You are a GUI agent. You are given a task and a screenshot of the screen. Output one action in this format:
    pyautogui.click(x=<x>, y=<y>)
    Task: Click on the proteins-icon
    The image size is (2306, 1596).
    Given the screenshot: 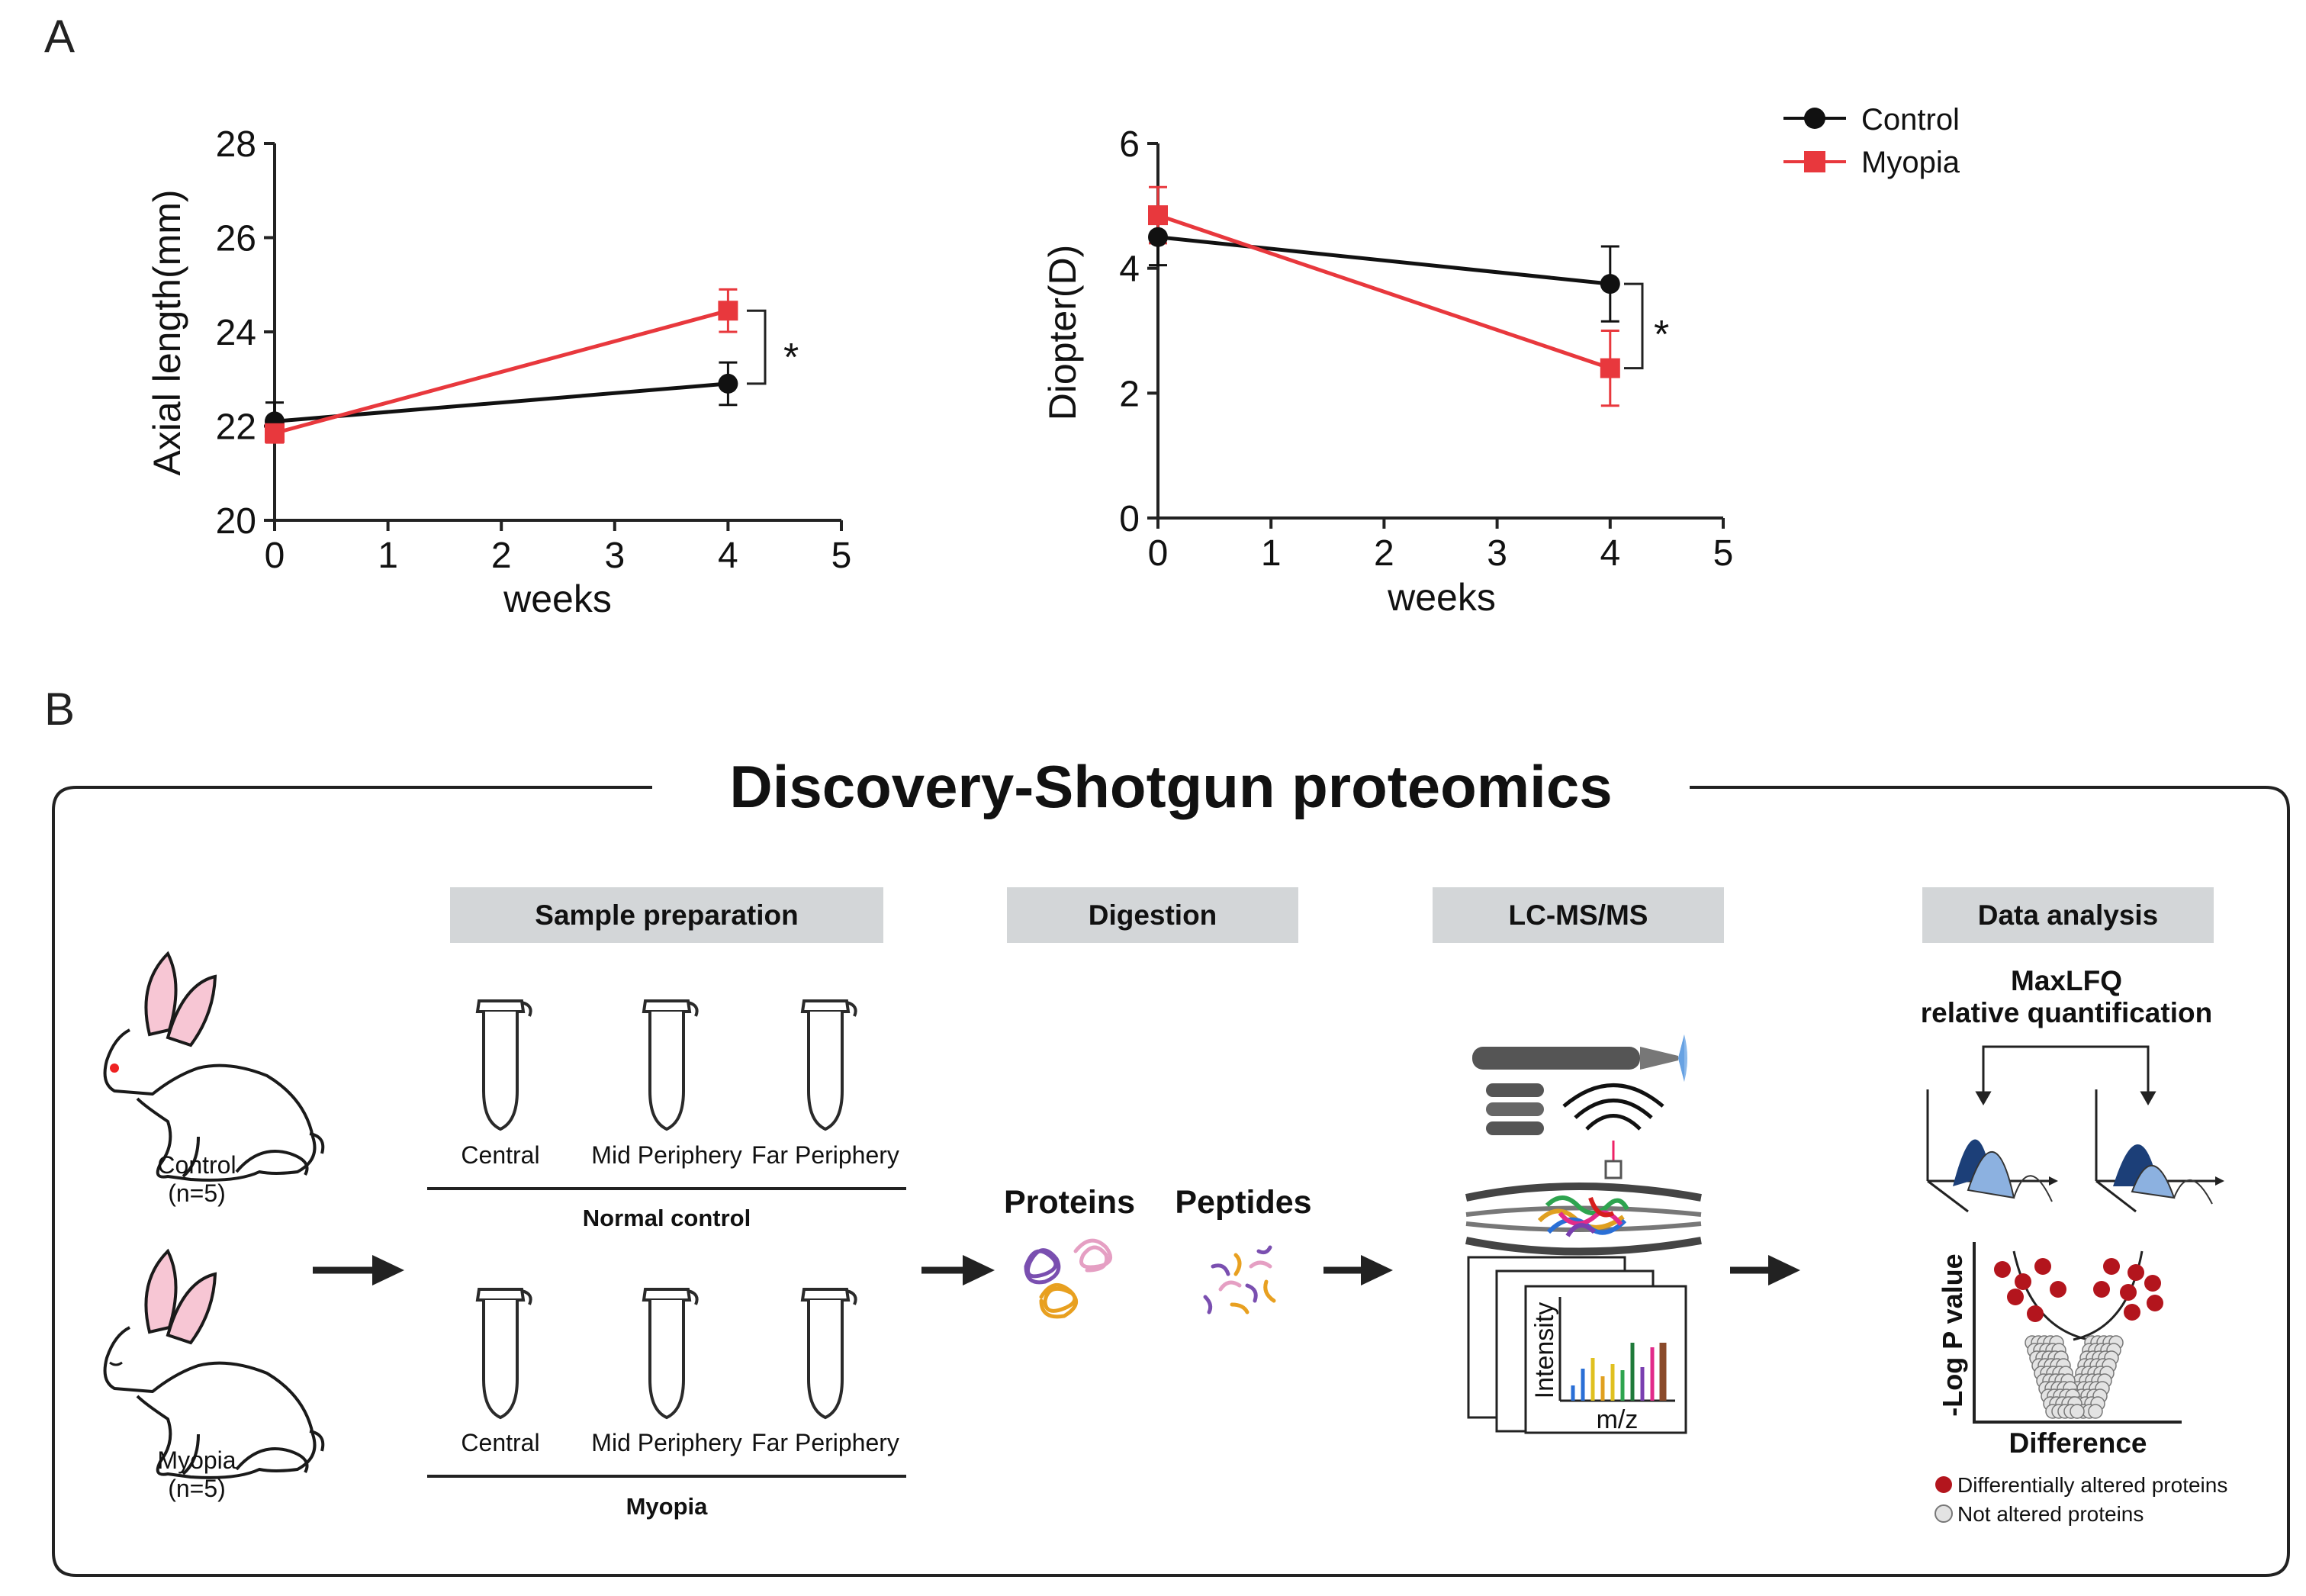 What is the action you would take?
    pyautogui.click(x=1068, y=1278)
    